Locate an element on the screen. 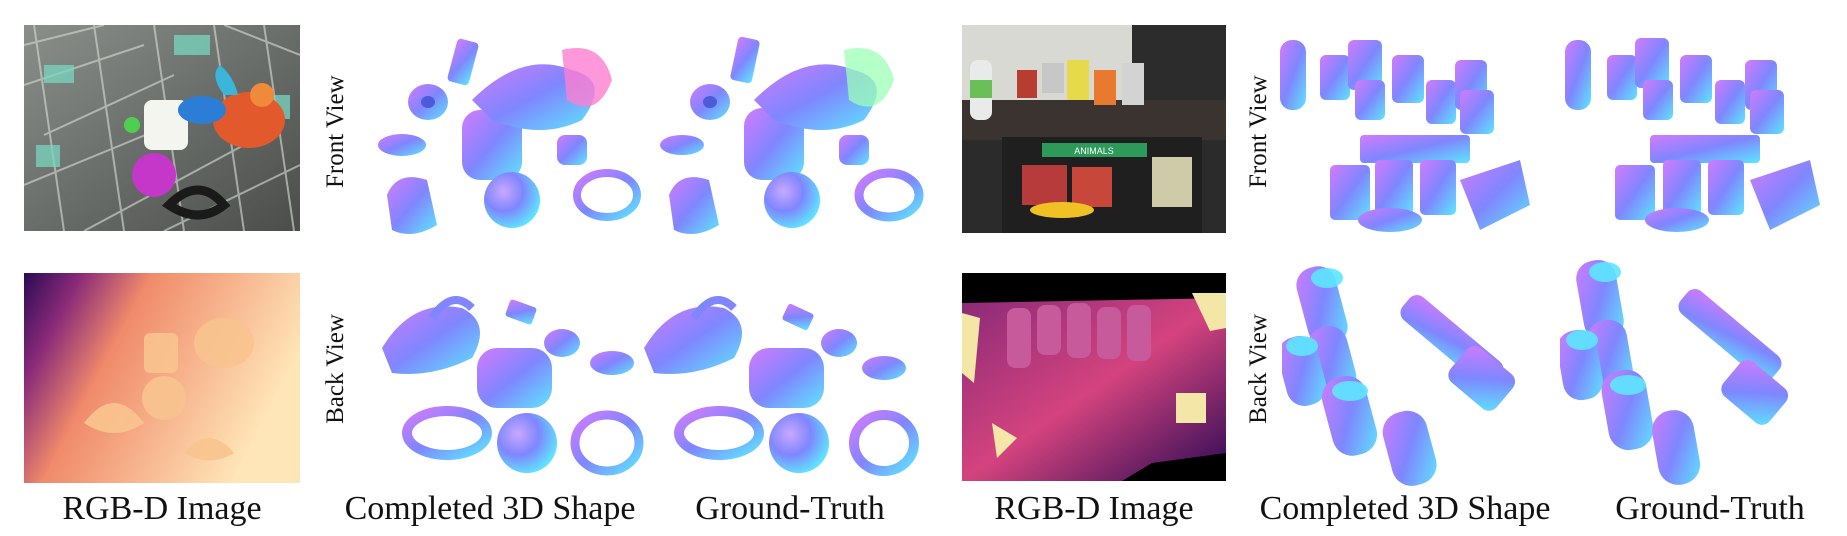  view-label-back-left: Back View is located at coordinates (335, 369).